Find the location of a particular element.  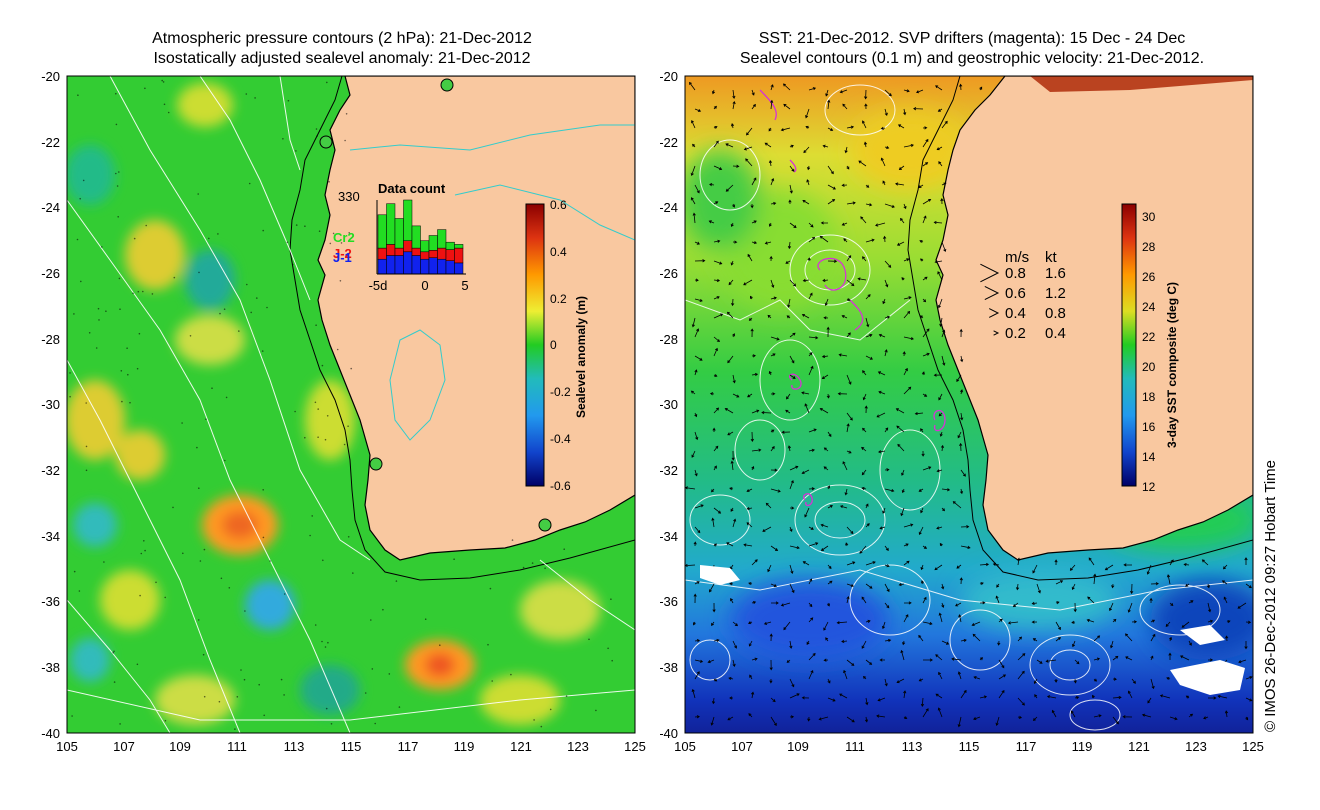

inset-x-tick: 5 is located at coordinates (464, 285).